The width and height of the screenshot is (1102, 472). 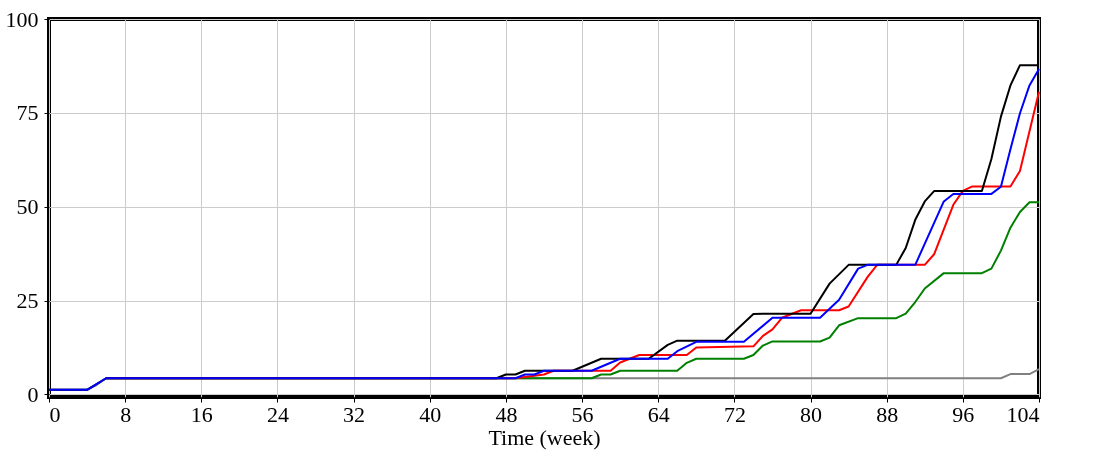 I want to click on y-tick-label: 0, so click(x=33, y=394).